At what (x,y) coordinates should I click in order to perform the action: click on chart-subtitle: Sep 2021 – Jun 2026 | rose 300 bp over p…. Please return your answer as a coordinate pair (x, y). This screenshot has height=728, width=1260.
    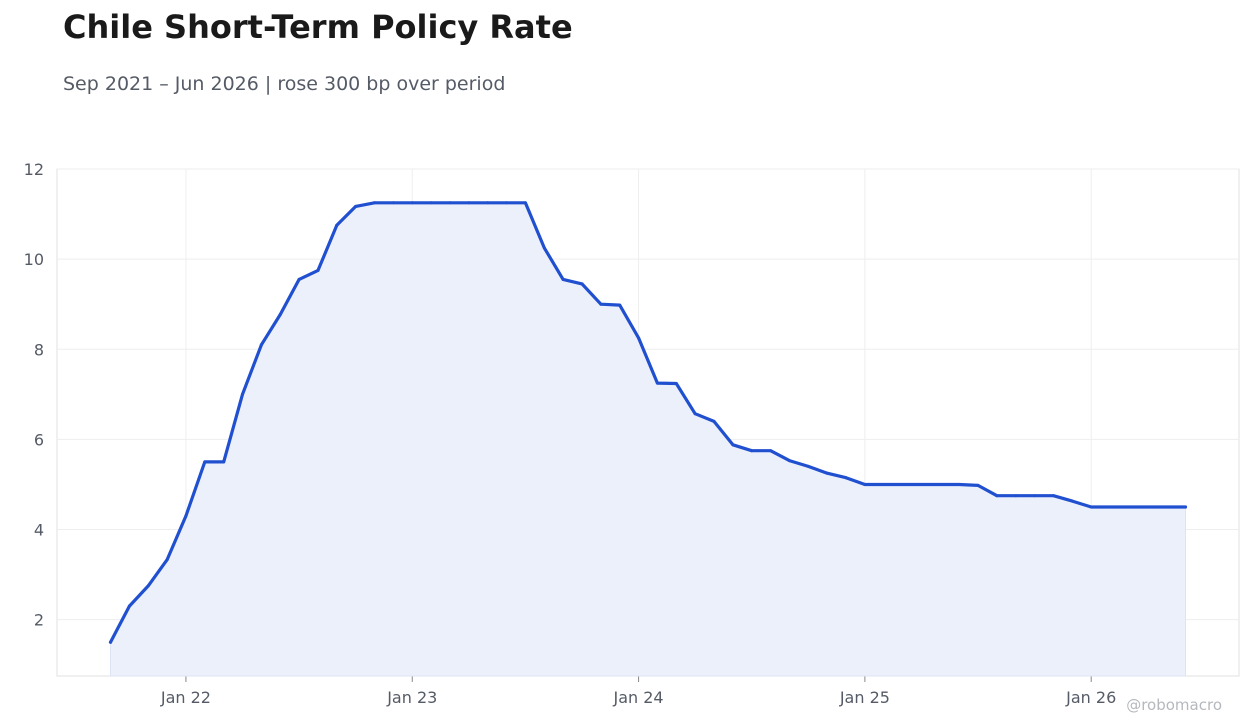
    Looking at the image, I should click on (284, 84).